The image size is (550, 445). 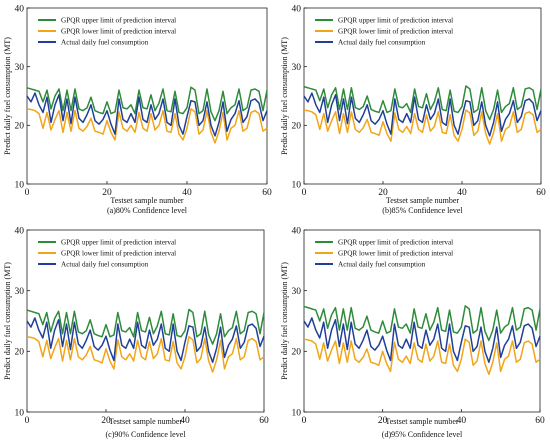 What do you see at coordinates (422, 434) in the screenshot?
I see `panel-caption: (d)95% Confidence level` at bounding box center [422, 434].